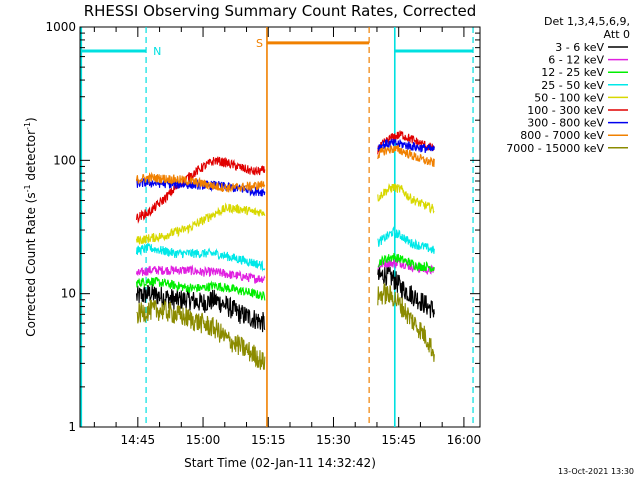 Image resolution: width=640 pixels, height=480 pixels. What do you see at coordinates (31, 119) in the screenshot?
I see `y-label-part: )` at bounding box center [31, 119].